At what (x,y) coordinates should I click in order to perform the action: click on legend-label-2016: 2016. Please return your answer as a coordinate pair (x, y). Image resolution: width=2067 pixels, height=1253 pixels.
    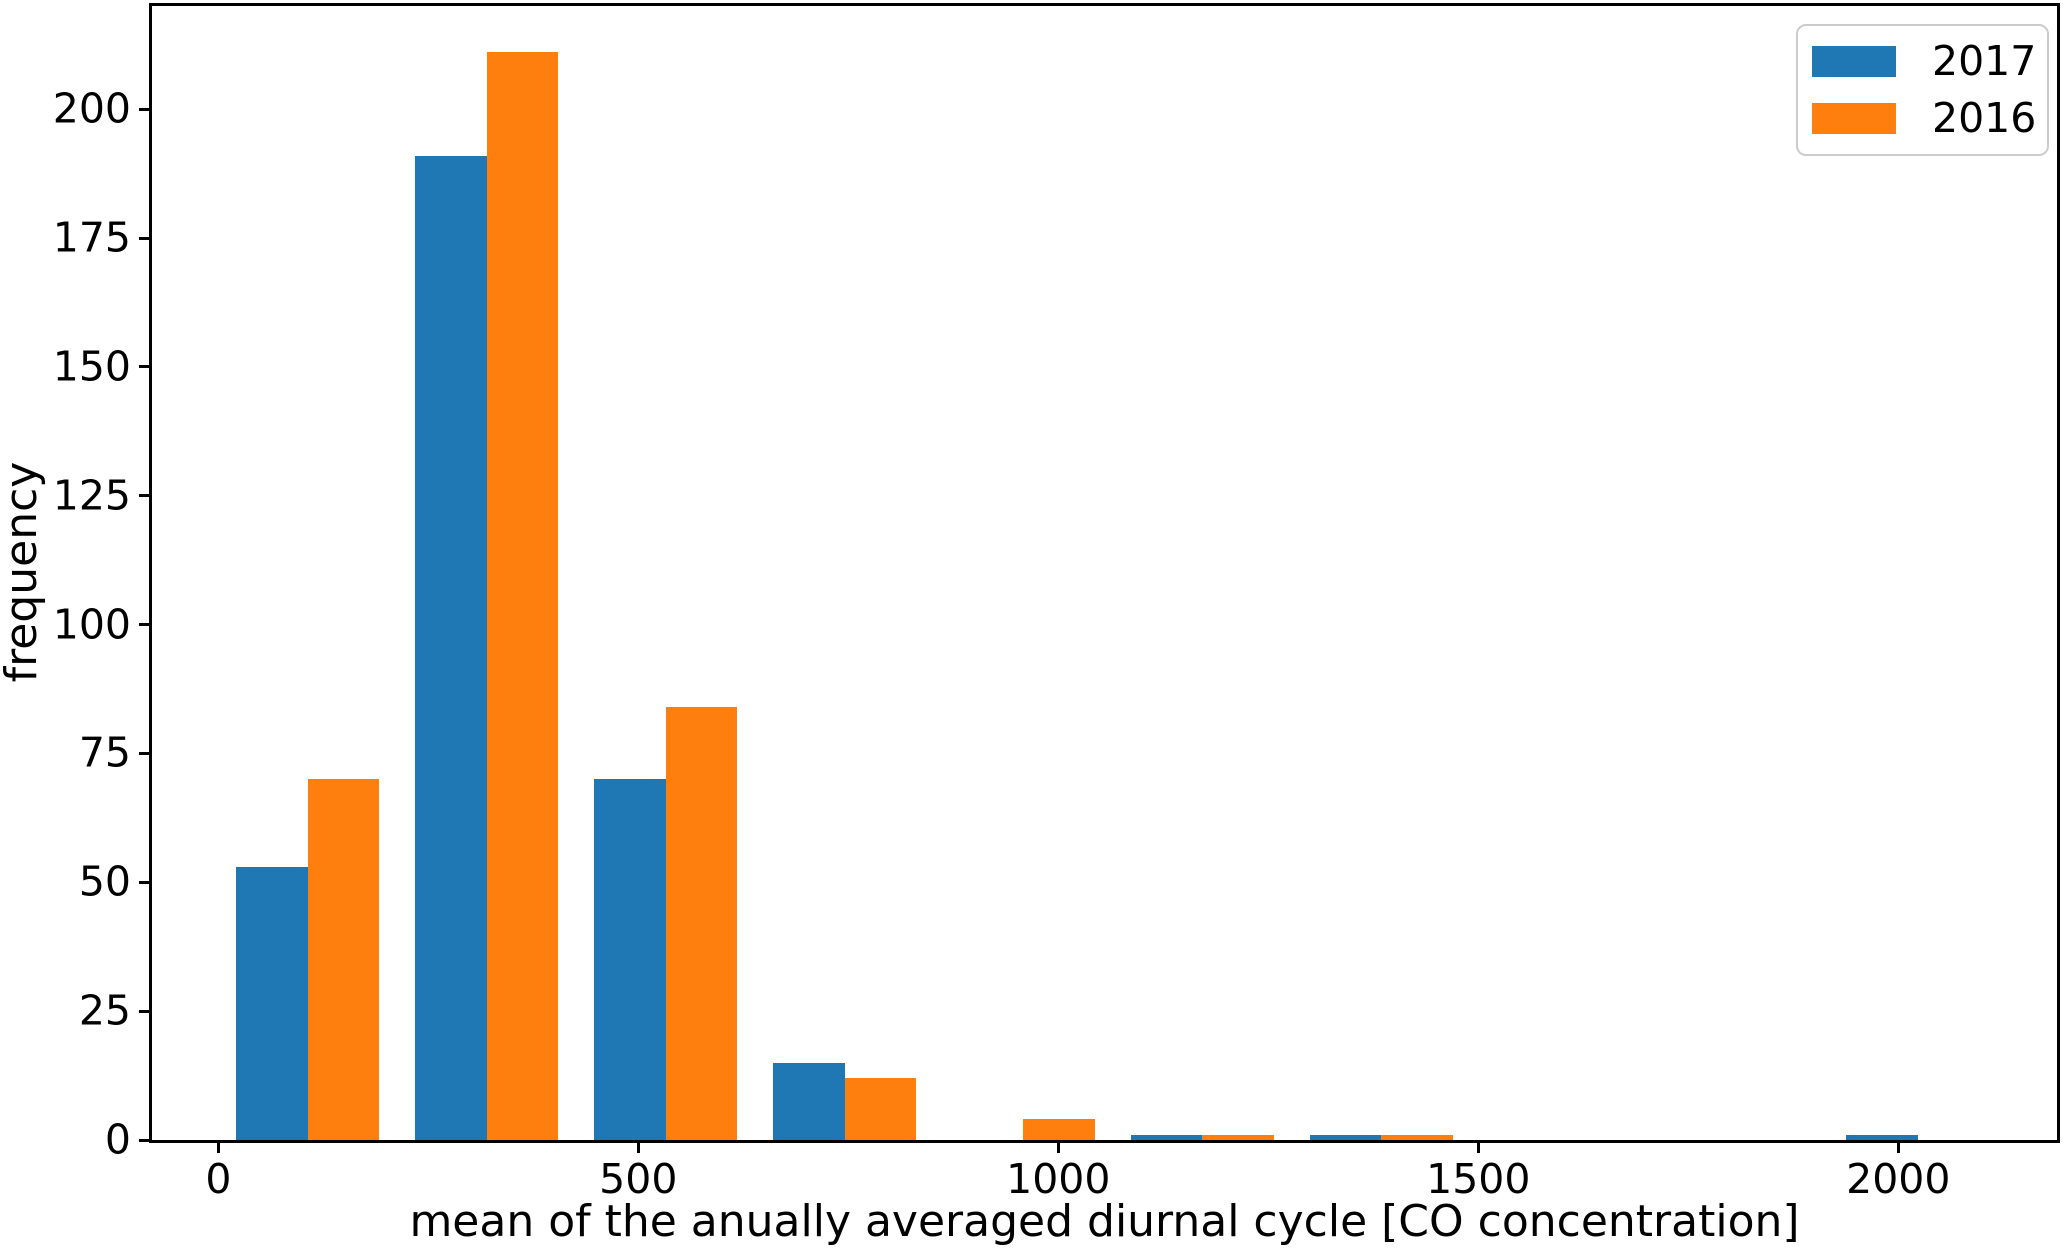
    Looking at the image, I should click on (1984, 117).